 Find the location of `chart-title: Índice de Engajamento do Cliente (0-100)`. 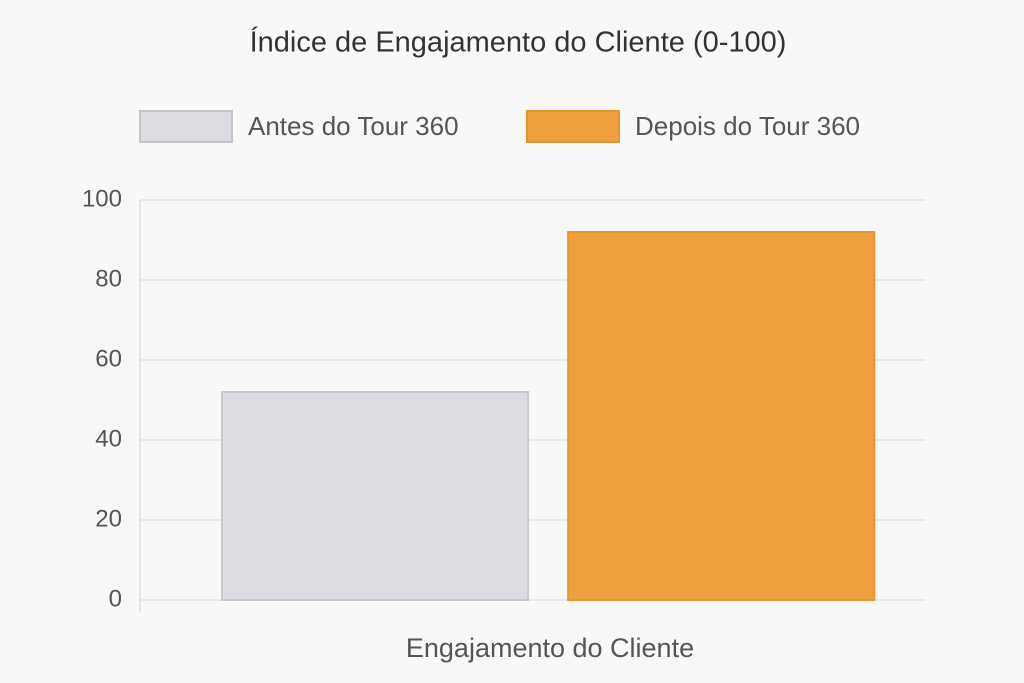

chart-title: Índice de Engajamento do Cliente (0-100) is located at coordinates (518, 42).